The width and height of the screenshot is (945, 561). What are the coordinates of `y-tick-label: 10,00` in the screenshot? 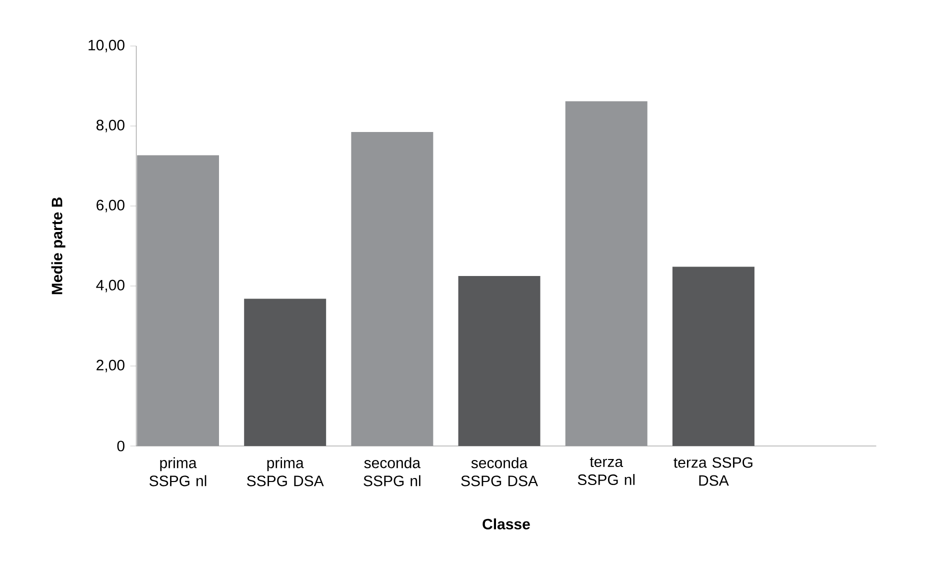 It's located at (106, 46).